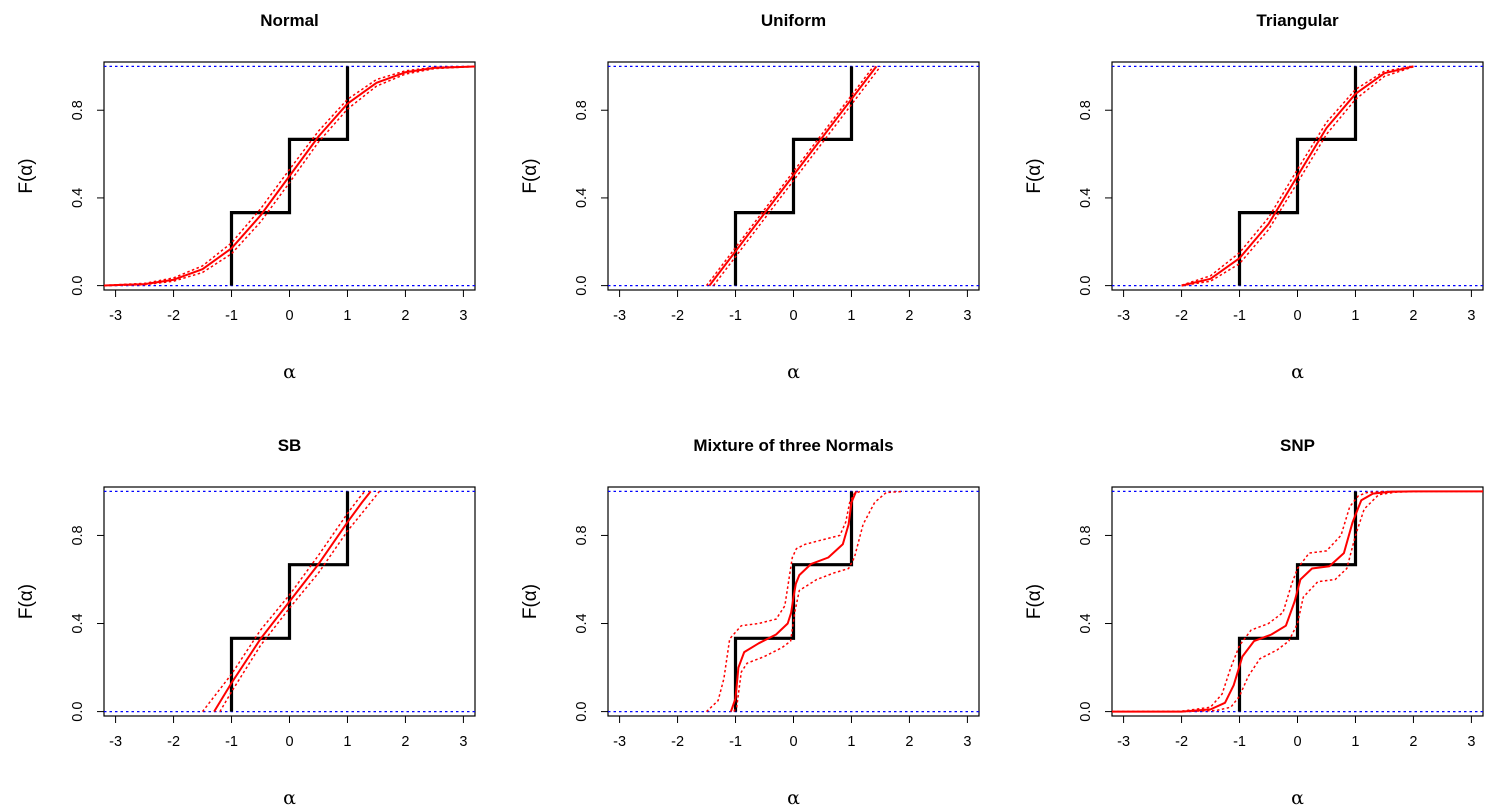  Describe the element at coordinates (793, 20) in the screenshot. I see `chart-title: Uniform` at that location.